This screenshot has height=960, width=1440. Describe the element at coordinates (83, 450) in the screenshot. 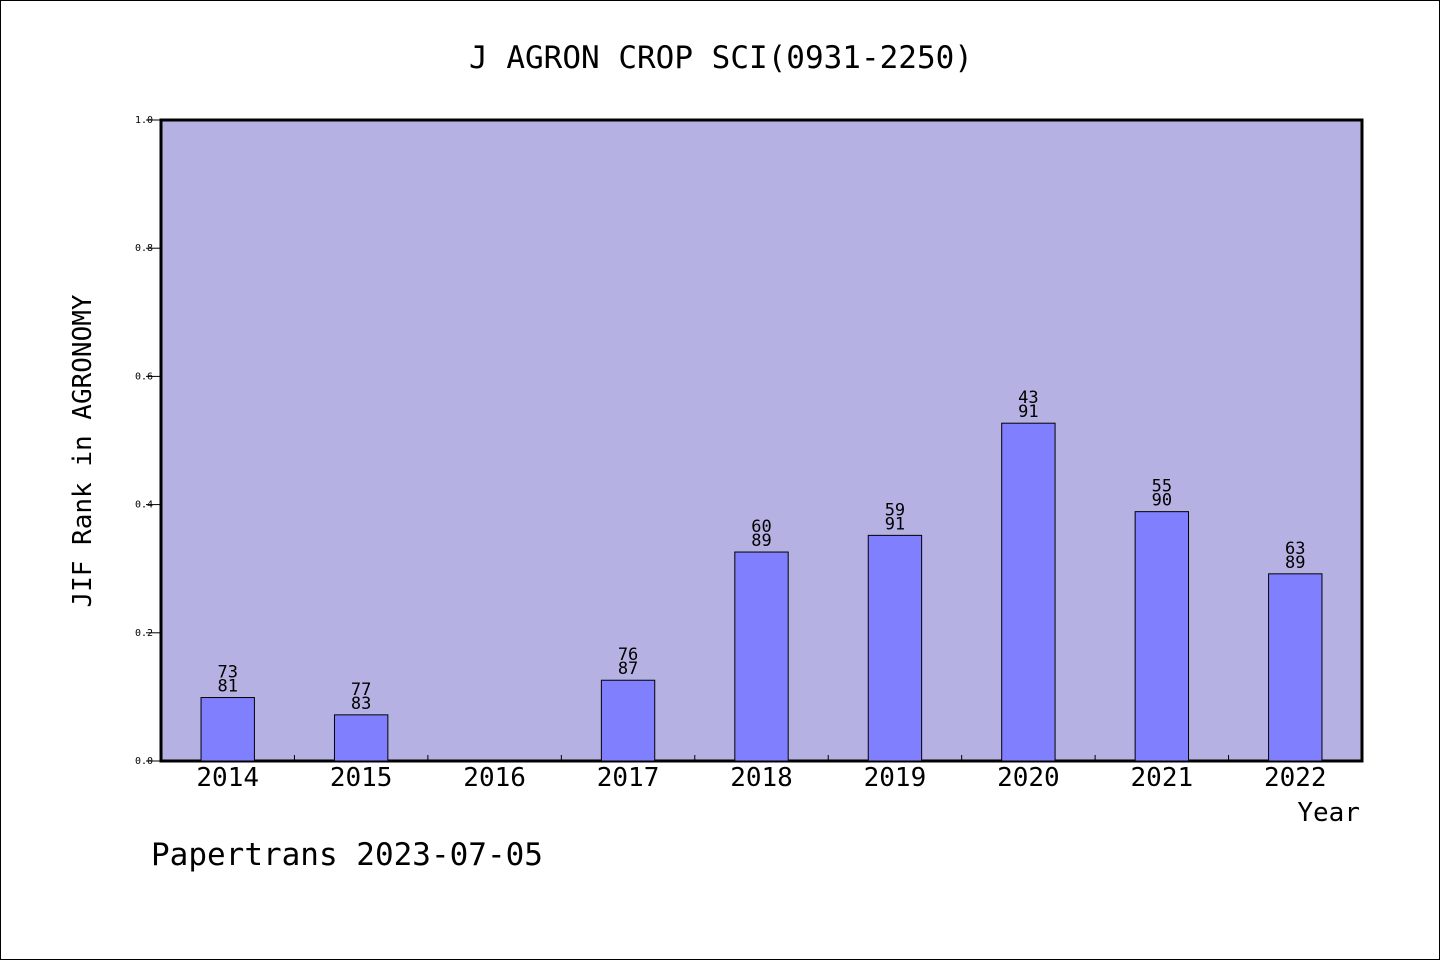

I see `y-axis-label: JIF Rank in AGRONOMY` at that location.